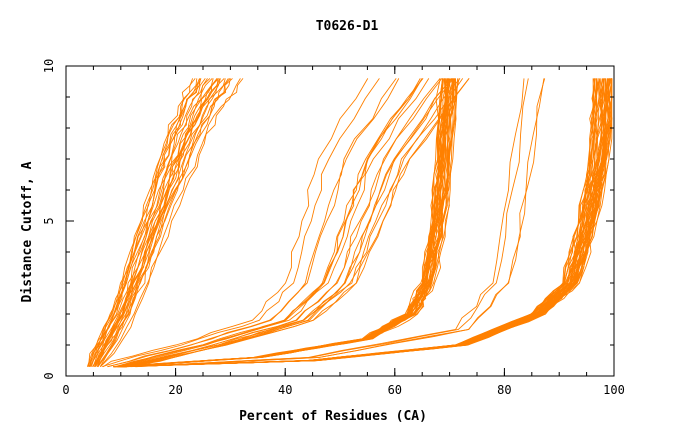  What do you see at coordinates (504, 390) in the screenshot?
I see `x-tick-label: 80` at bounding box center [504, 390].